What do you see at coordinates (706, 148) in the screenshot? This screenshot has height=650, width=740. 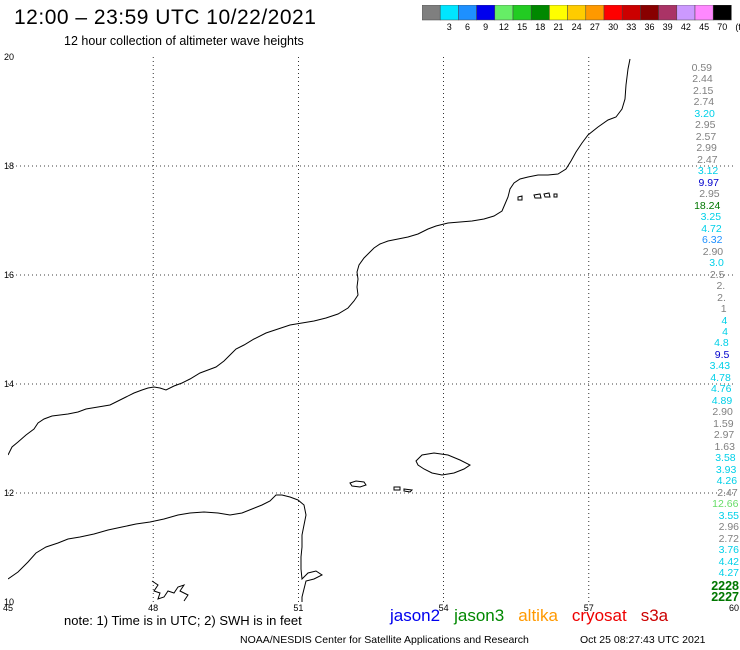 I see `wave-height-label: 2.99` at bounding box center [706, 148].